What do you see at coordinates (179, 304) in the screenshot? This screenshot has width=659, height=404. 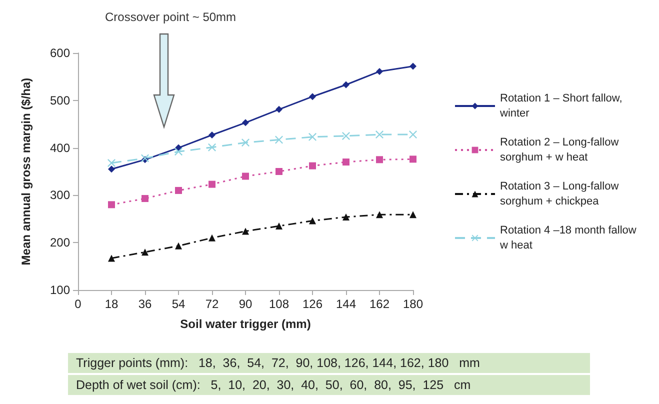 I see `x-tick-label: 54` at bounding box center [179, 304].